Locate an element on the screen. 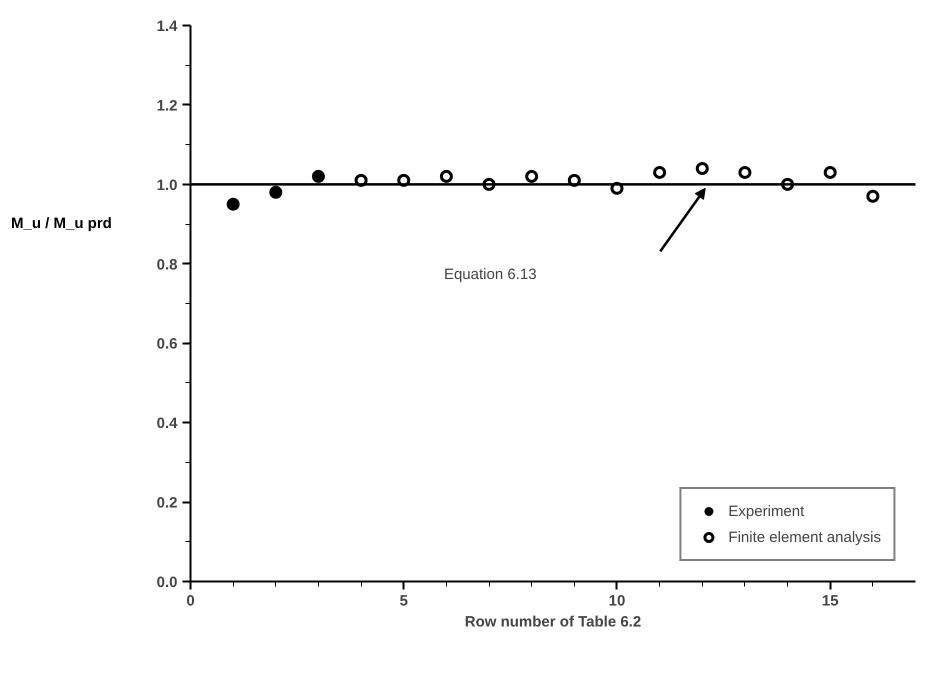 This screenshot has height=684, width=933. y-tick-label: 0.0 is located at coordinates (167, 582).